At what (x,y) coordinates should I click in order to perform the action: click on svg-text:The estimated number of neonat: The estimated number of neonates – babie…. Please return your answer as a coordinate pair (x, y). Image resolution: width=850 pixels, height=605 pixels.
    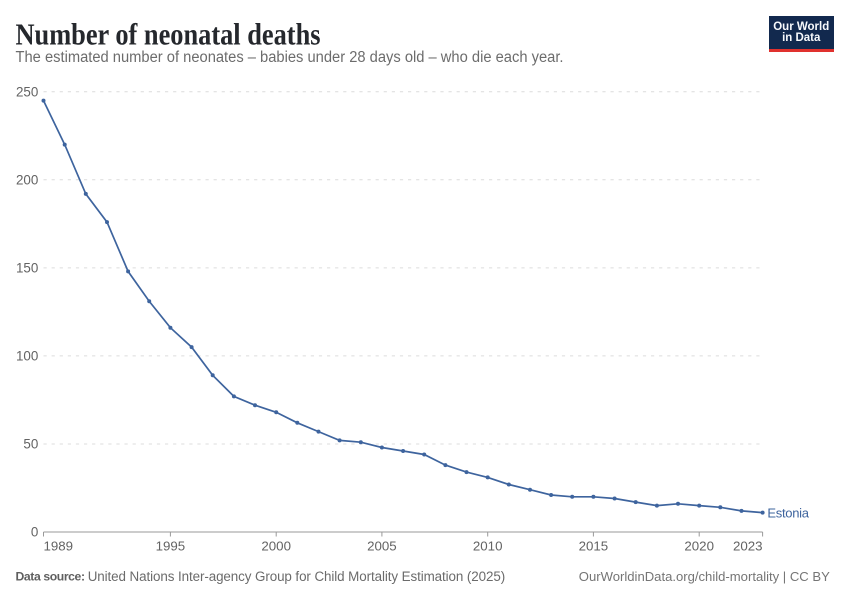
    Looking at the image, I should click on (290, 57).